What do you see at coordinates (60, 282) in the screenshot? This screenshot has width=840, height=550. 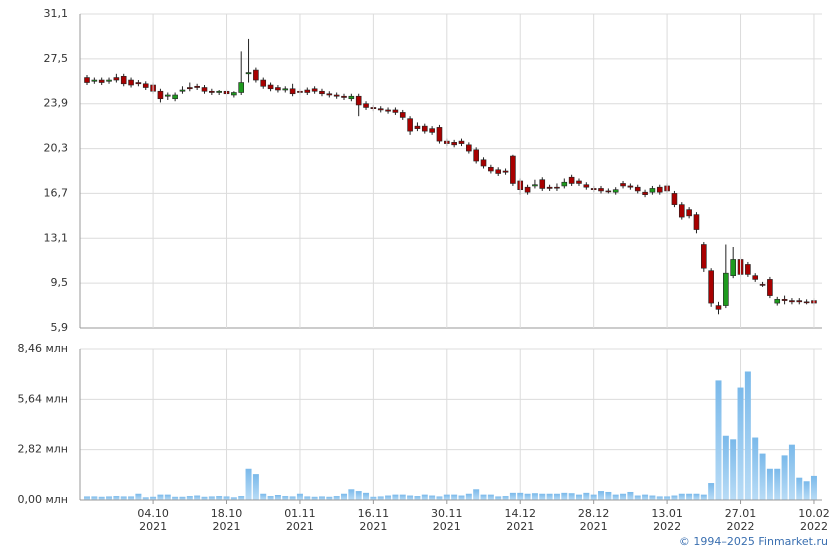 I see `y-tick-label: 9,5` at bounding box center [60, 282].